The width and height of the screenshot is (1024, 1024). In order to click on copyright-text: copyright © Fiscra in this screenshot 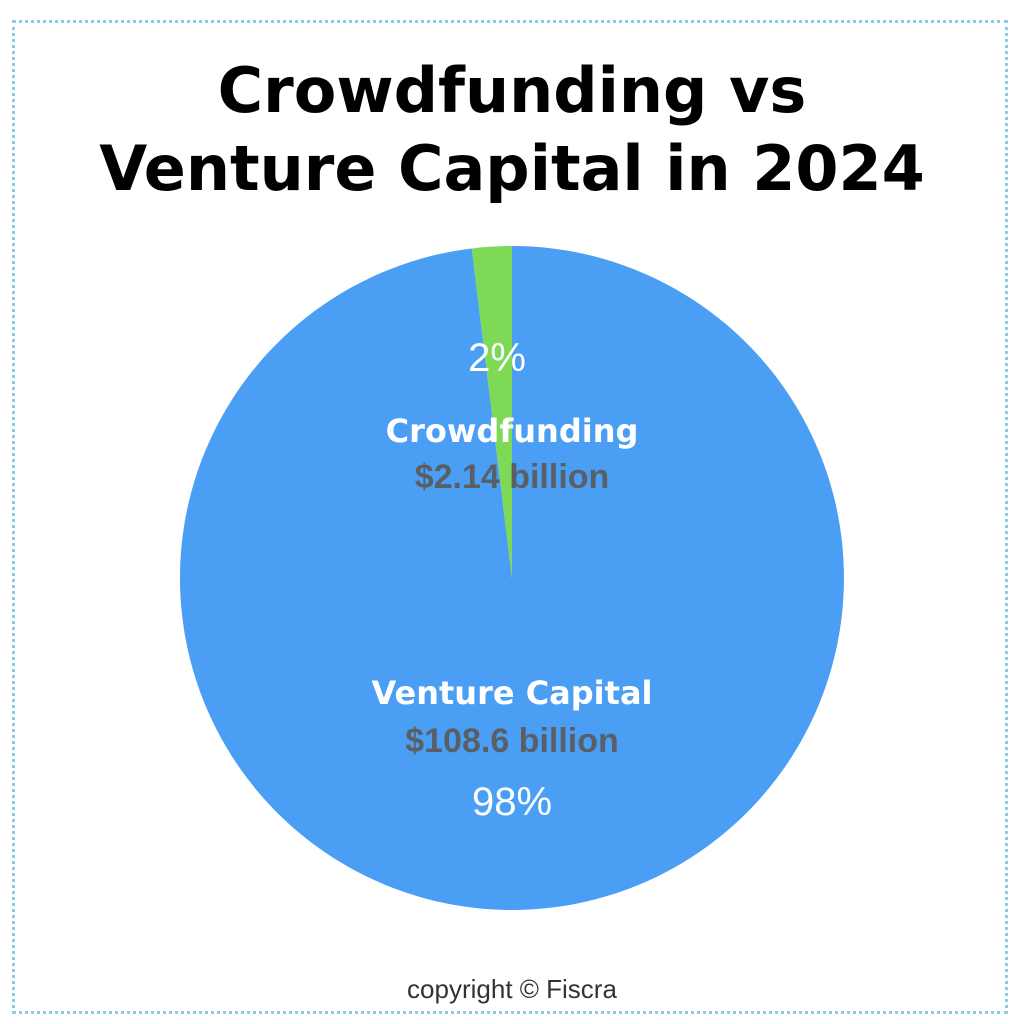, I will do `click(512, 989)`.